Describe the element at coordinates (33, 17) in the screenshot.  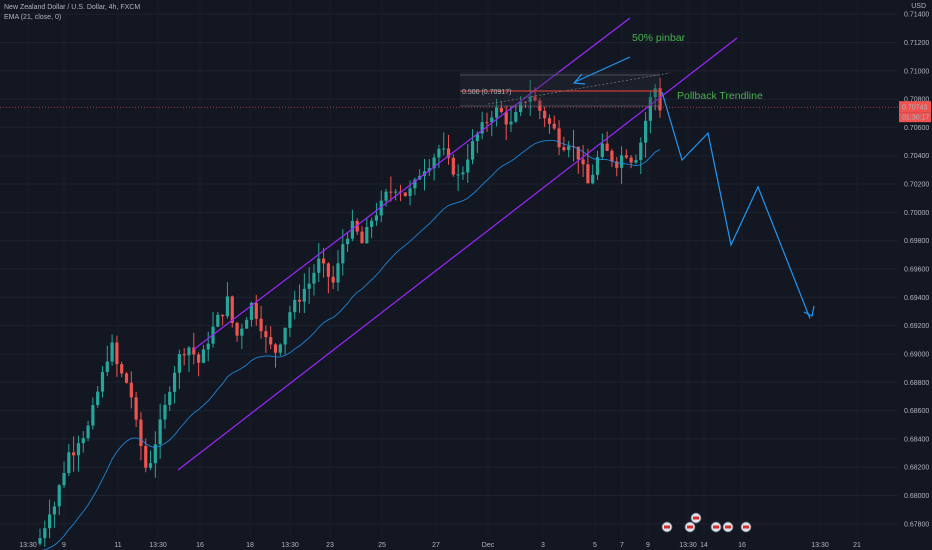
I see `indicator-title: EMA (21, close, 0)` at that location.